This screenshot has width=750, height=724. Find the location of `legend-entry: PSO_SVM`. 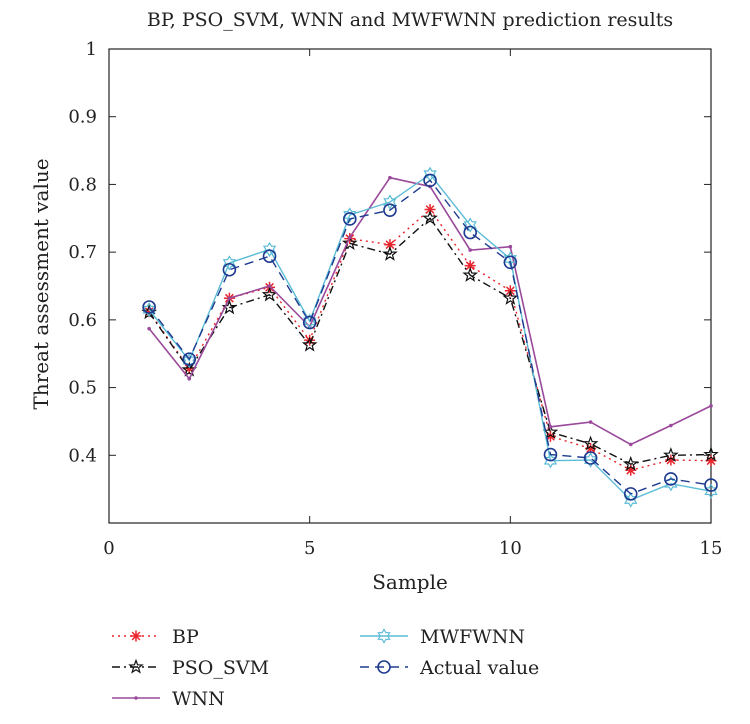

legend-entry: PSO_SVM is located at coordinates (190, 668).